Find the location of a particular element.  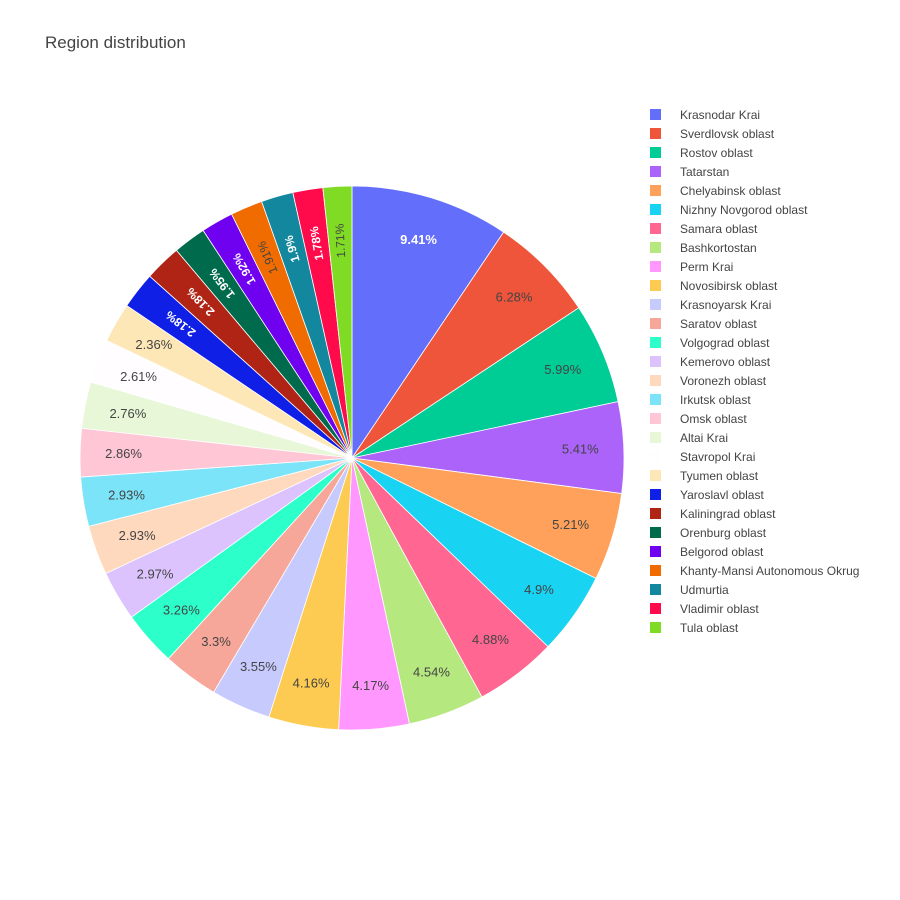

legend-label: Irkutsk oblast is located at coordinates (715, 399).